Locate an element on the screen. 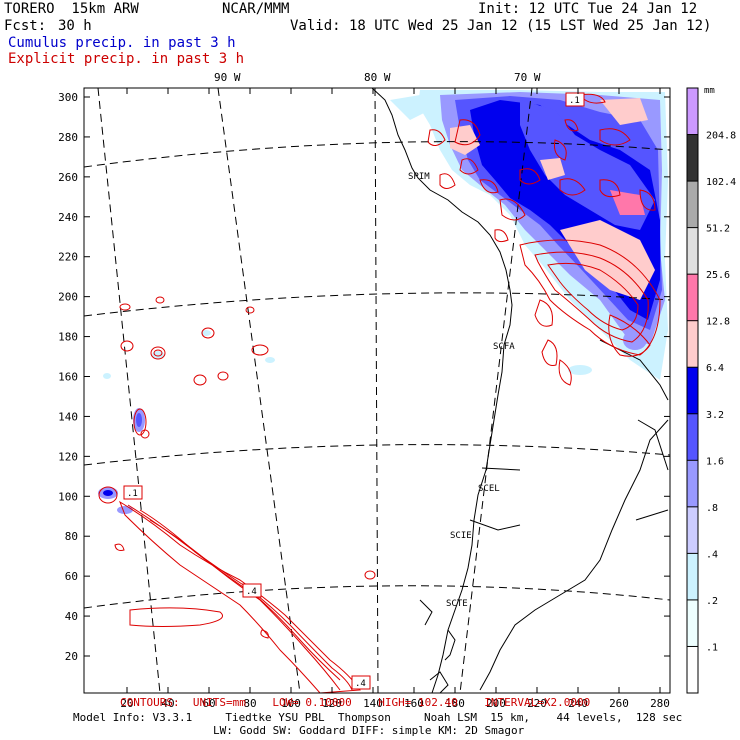  y-tick-label: 180 is located at coordinates (68, 337).